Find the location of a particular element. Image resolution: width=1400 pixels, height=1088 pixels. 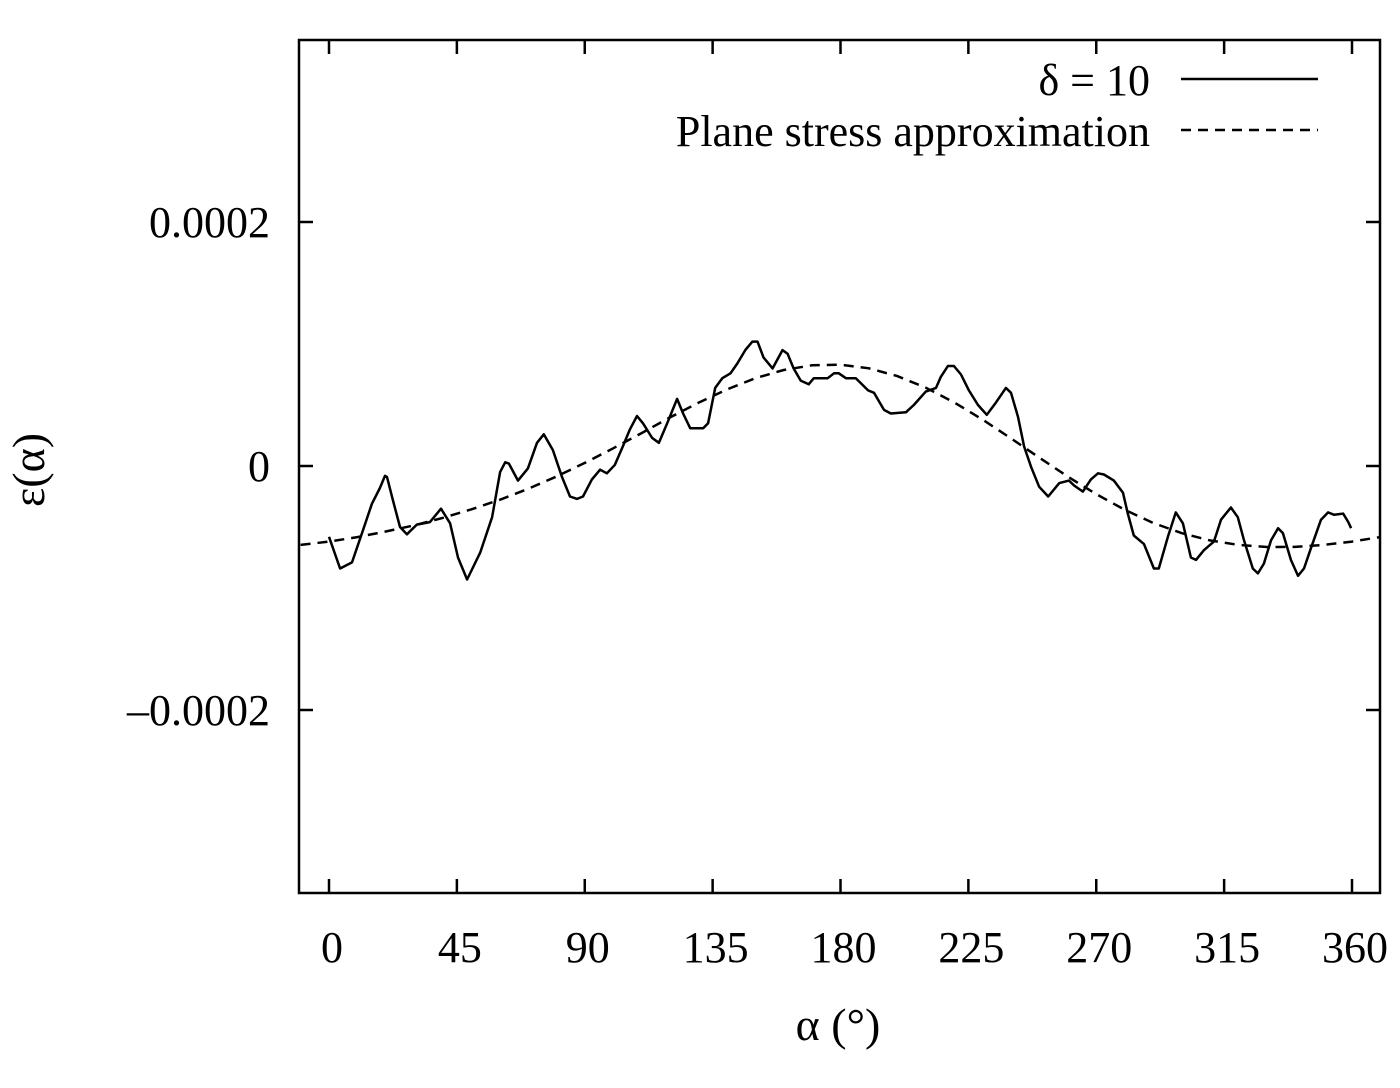

x-tick-label: 90 is located at coordinates (588, 947).